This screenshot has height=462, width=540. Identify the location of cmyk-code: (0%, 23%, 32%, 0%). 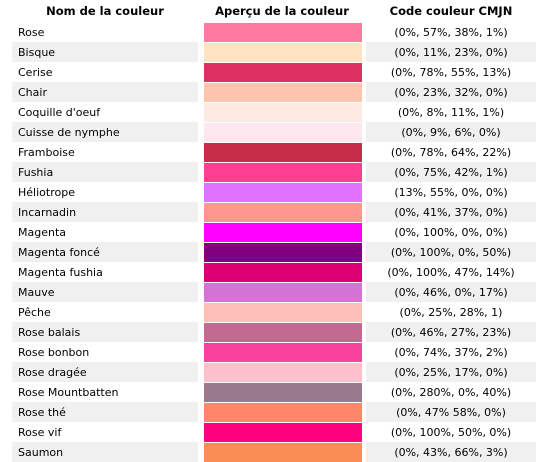
(451, 92).